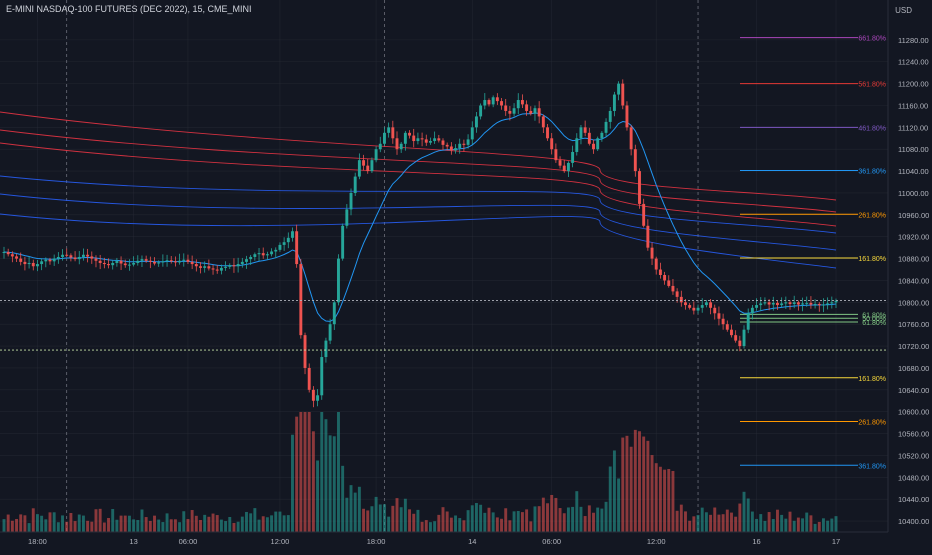 Image resolution: width=932 pixels, height=555 pixels. What do you see at coordinates (913, 368) in the screenshot?
I see `price-tick-label: 10680.00` at bounding box center [913, 368].